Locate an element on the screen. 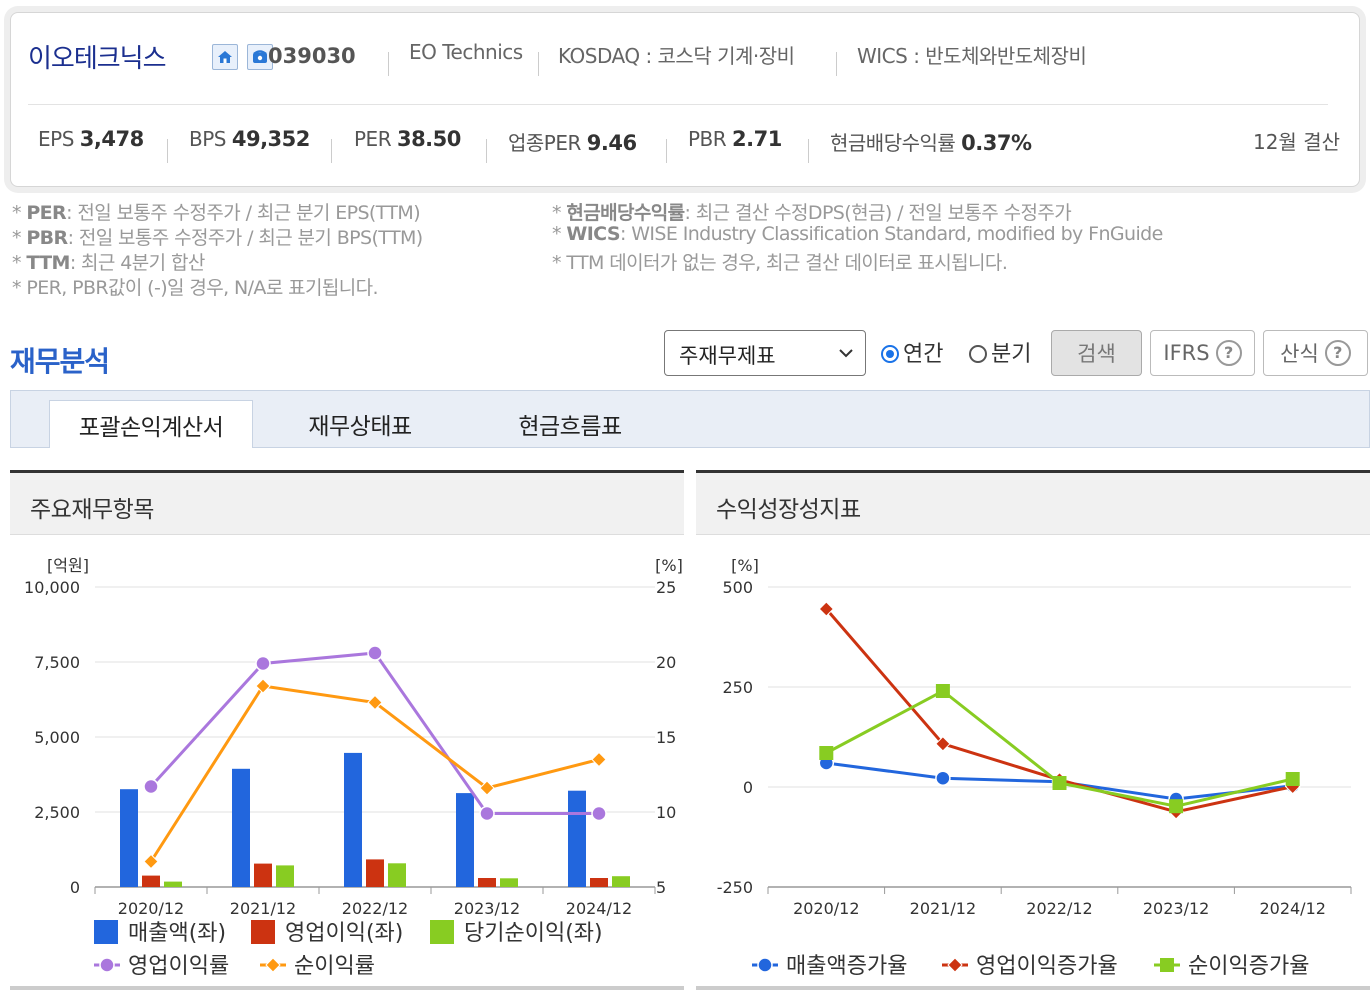 The height and width of the screenshot is (991, 1370). wics-info: WICS : 반도체와반도체장비 is located at coordinates (972, 56).